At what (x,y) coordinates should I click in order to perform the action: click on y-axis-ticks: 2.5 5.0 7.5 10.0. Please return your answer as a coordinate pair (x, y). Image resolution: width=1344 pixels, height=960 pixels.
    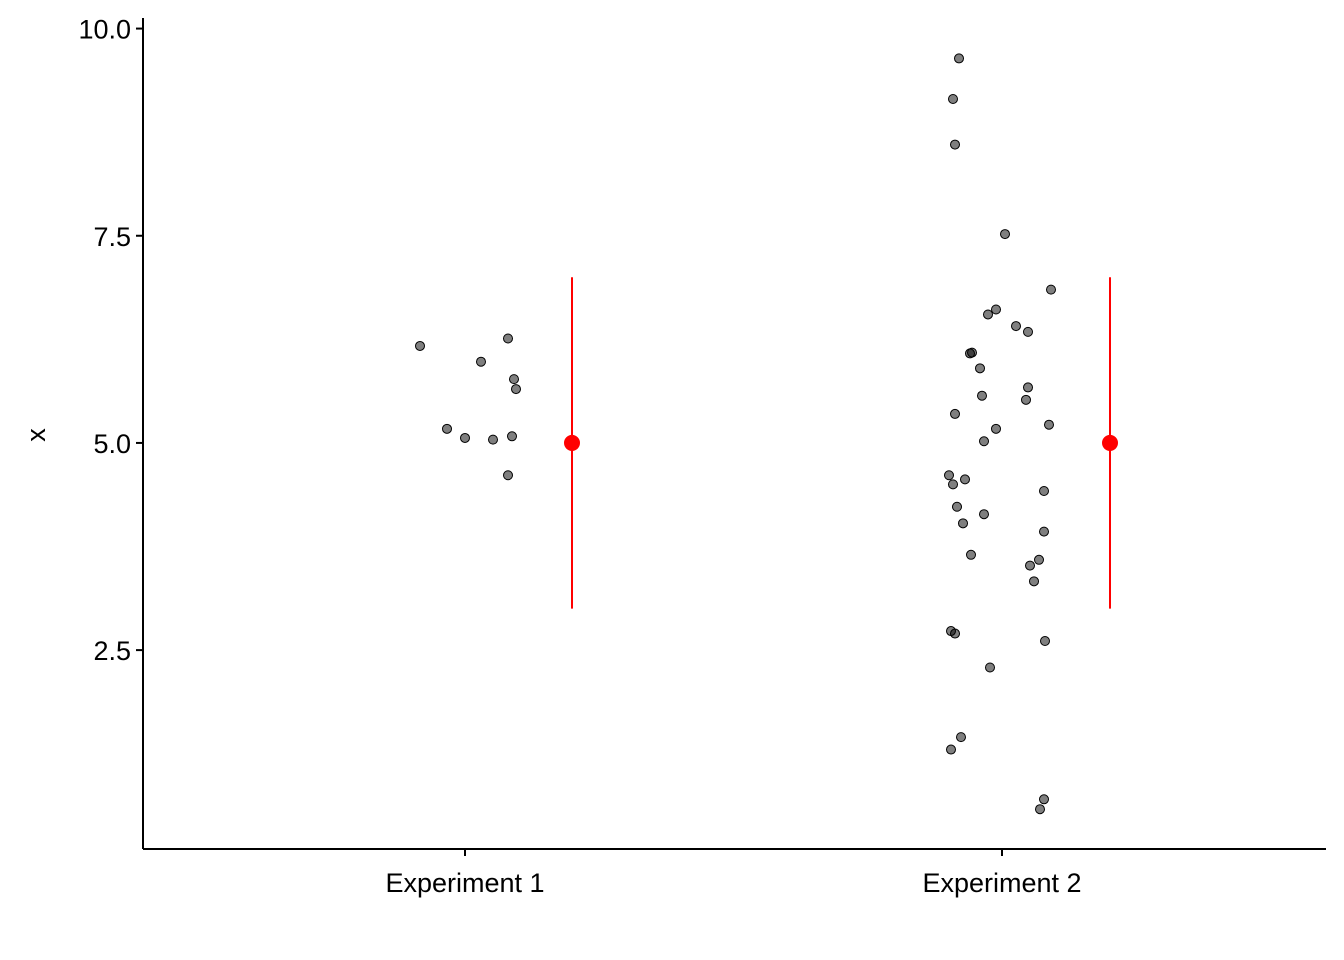
    Looking at the image, I should click on (110, 340).